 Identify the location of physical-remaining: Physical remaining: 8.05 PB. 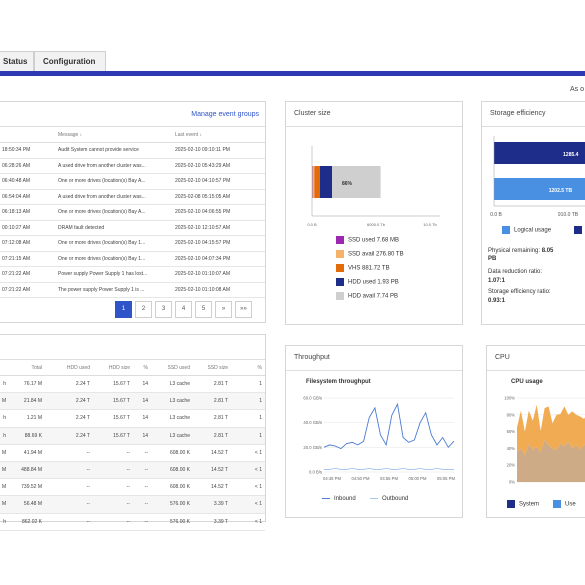
(521, 255).